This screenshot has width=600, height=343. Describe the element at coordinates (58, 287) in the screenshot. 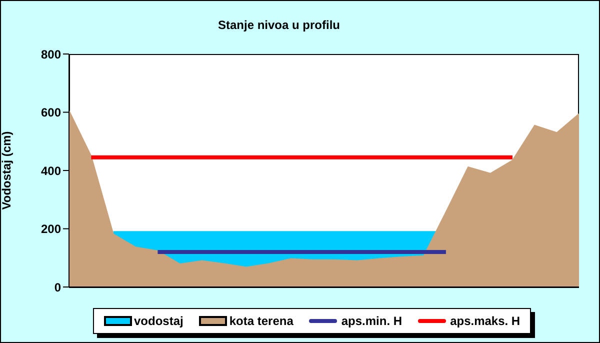

I see `y-tick-label: 0` at that location.